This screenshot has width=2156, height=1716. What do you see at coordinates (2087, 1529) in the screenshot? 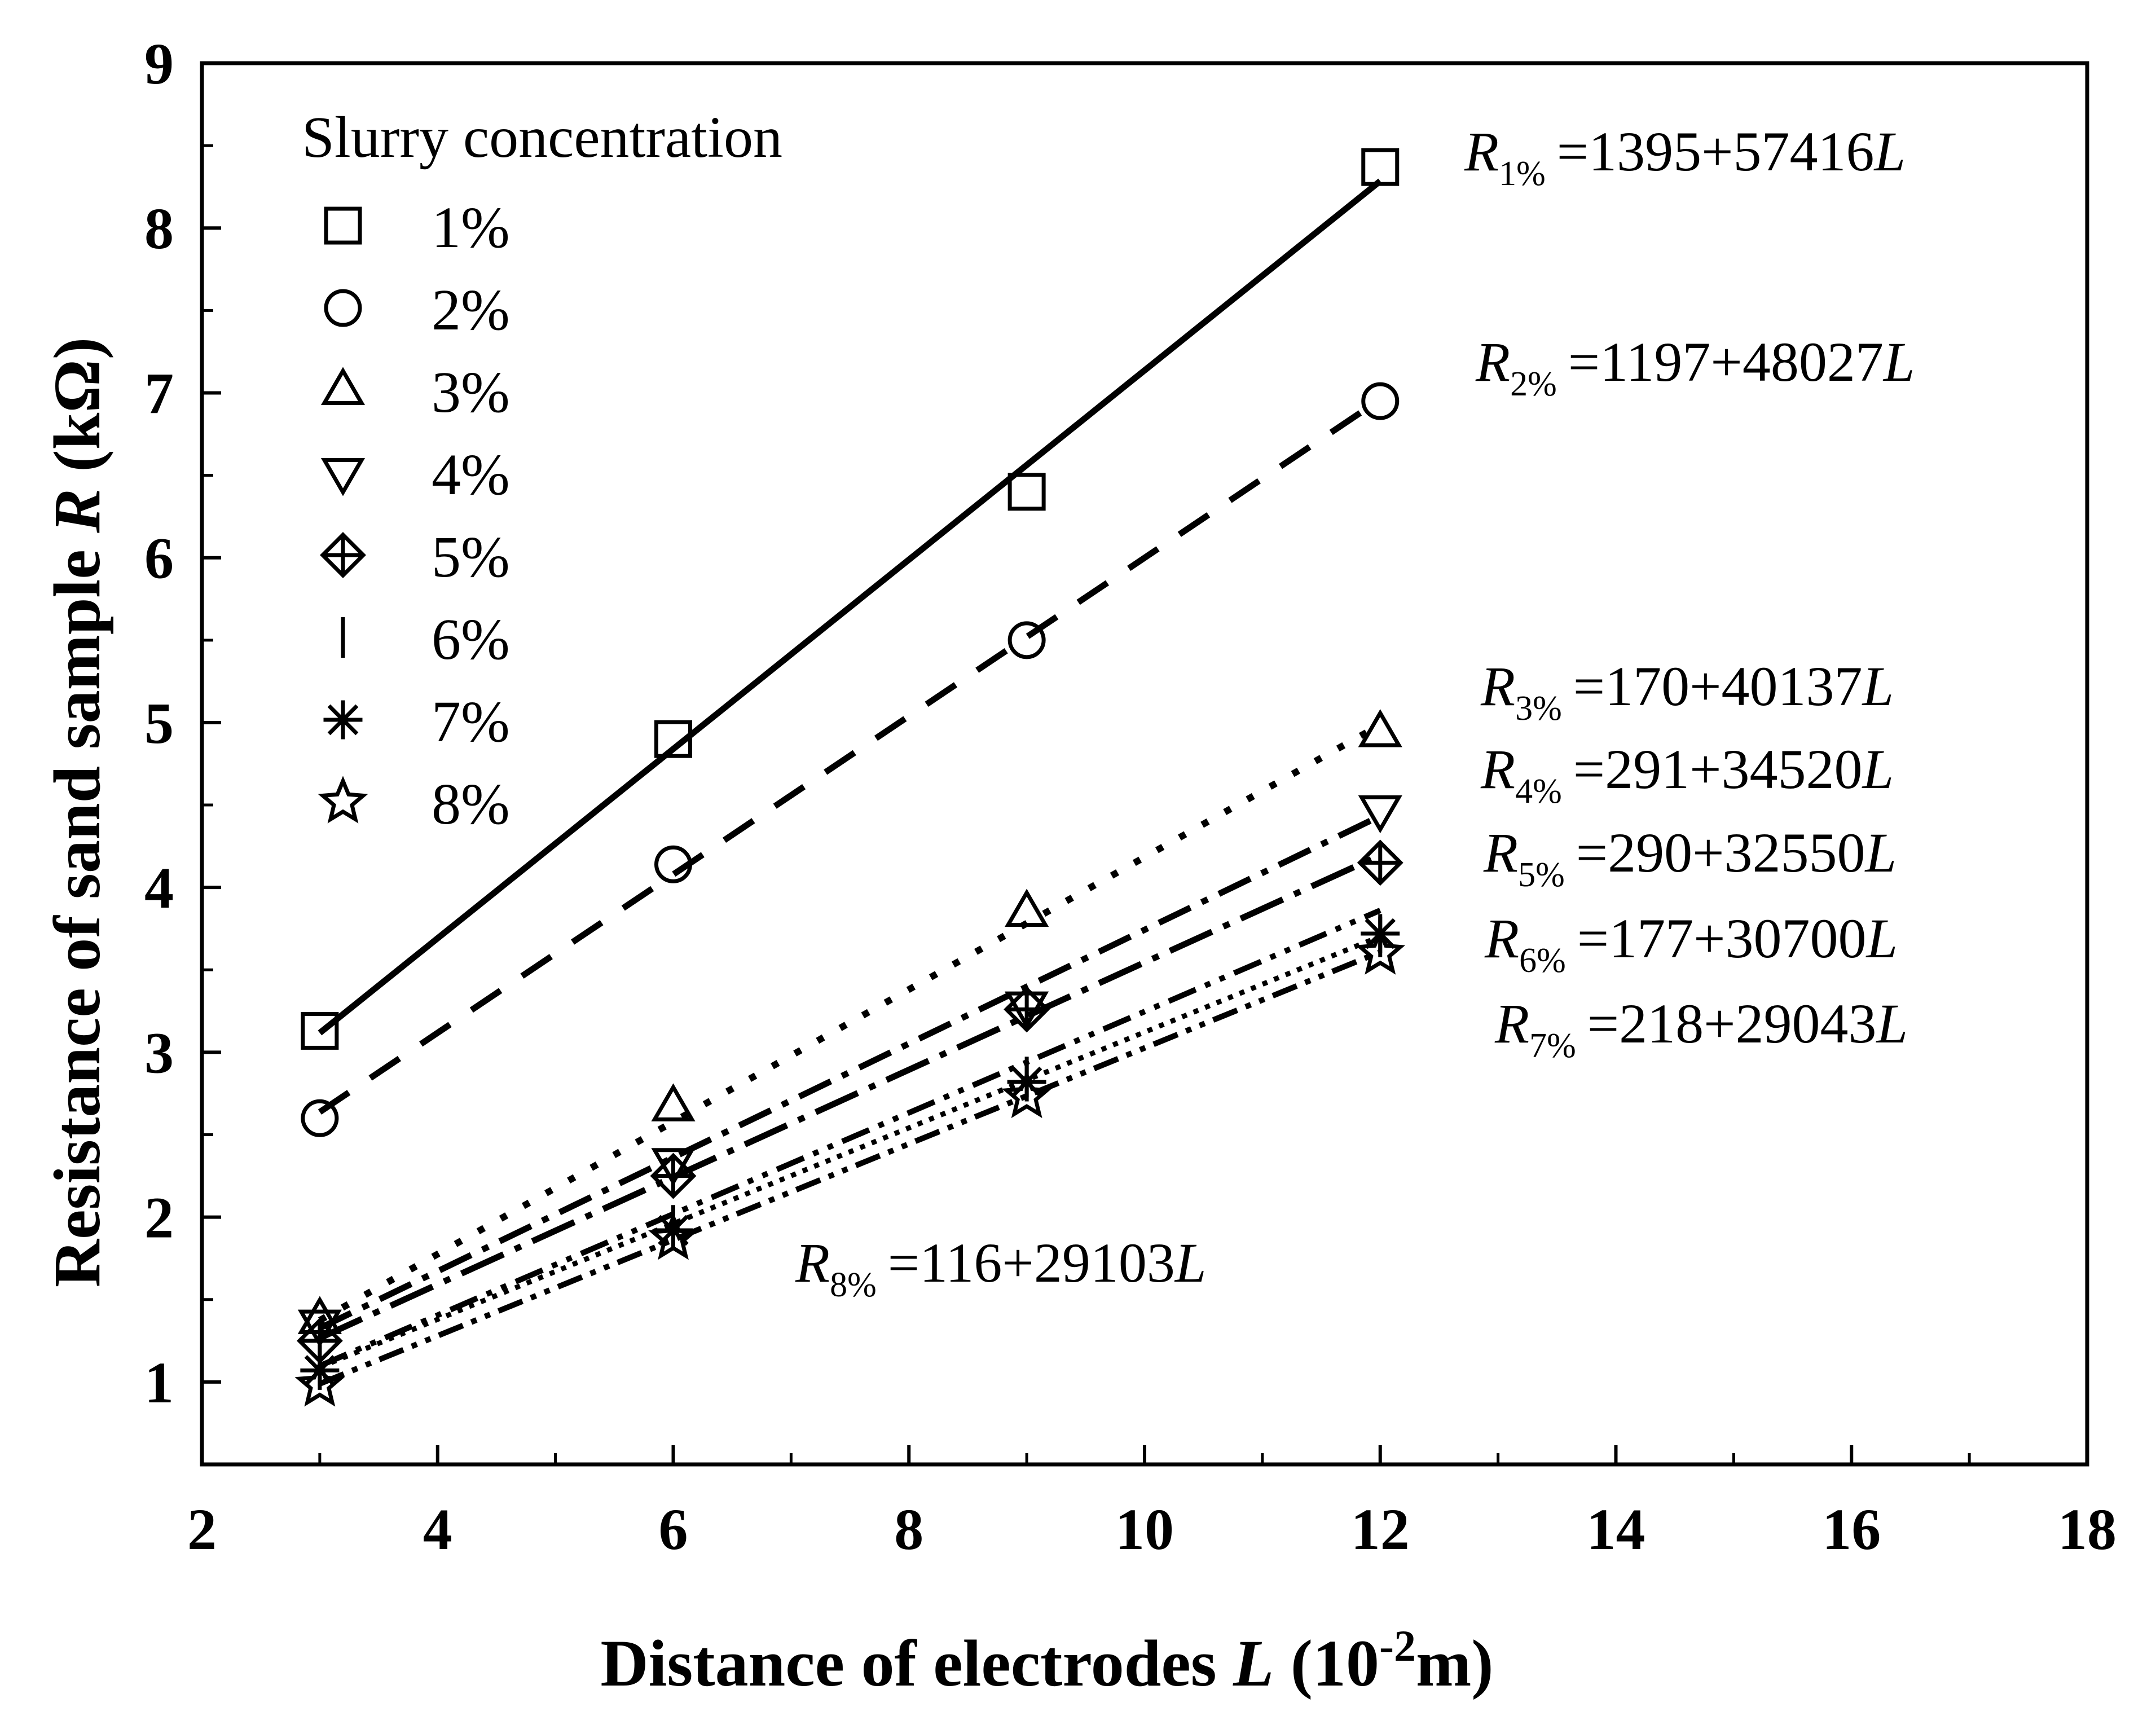
I see `x-tick-label: 18` at bounding box center [2087, 1529].